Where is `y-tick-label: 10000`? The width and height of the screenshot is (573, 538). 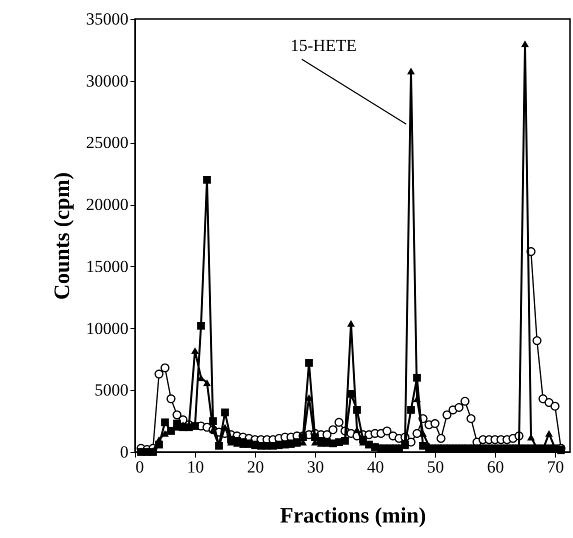
y-tick-label: 10000 is located at coordinates (107, 328).